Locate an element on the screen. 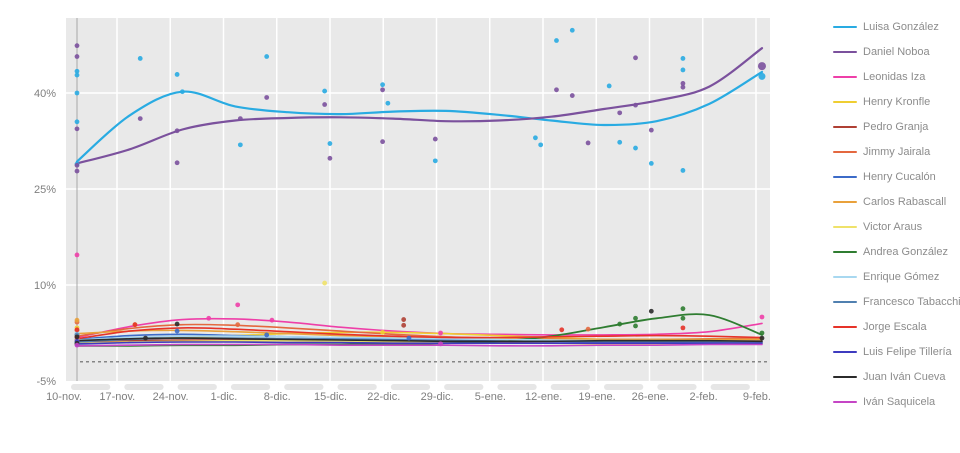  legend-item-daniel-noboa: Daniel Noboa is located at coordinates (896, 51).